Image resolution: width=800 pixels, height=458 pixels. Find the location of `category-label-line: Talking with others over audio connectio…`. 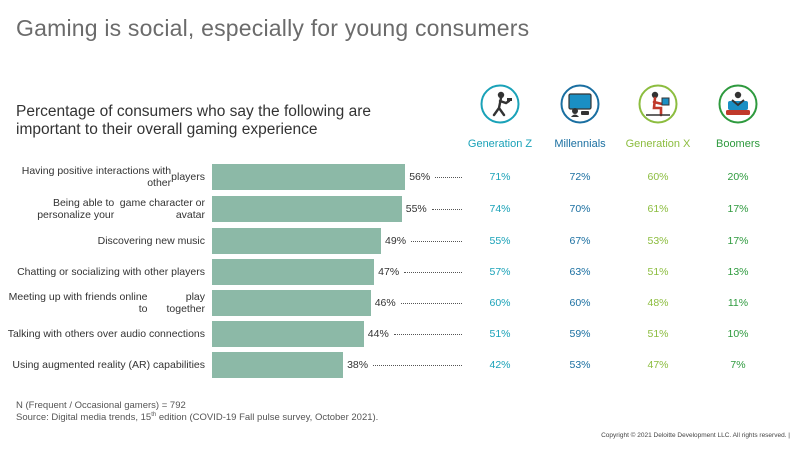

category-label-line: Talking with others over audio connectio… is located at coordinates (106, 334).